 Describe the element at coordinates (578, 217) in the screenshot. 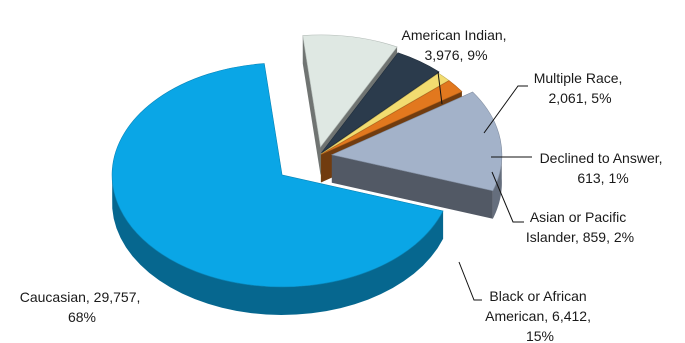

I see `label-asian-line1: Asian or Pacific` at that location.